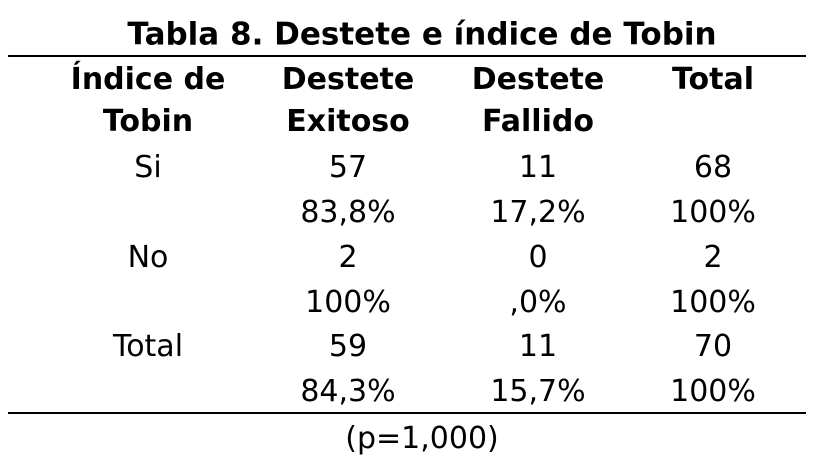 This screenshot has width=814, height=467. I want to click on row-label: Total, so click(148, 346).